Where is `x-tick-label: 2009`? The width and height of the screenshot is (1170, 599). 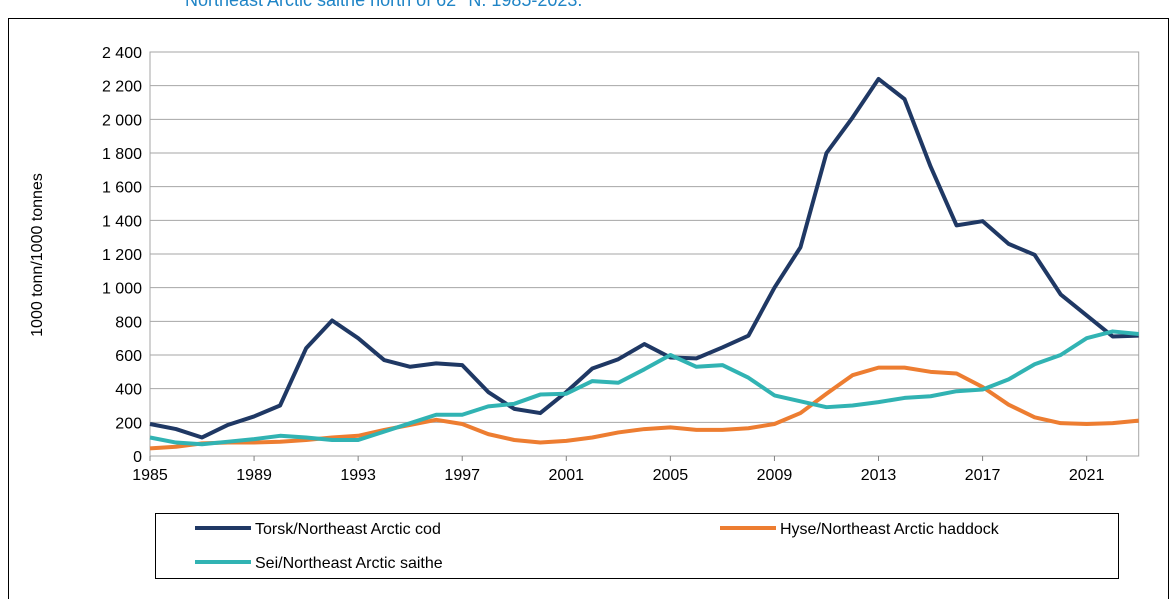 x-tick-label: 2009 is located at coordinates (775, 475).